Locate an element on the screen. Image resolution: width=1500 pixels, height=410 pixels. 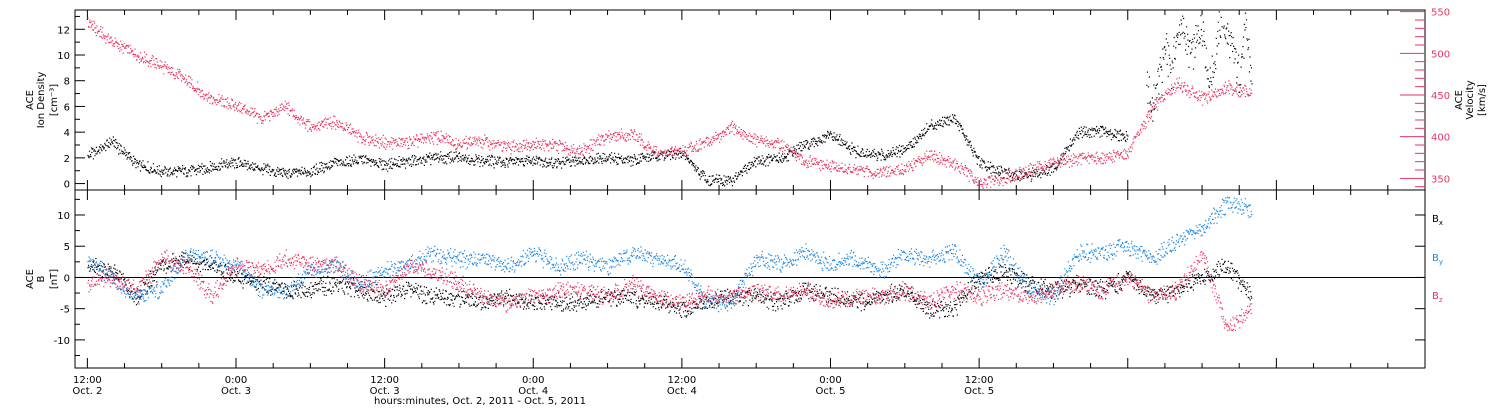
series-ion-density-late-points is located at coordinates (1199, 66).